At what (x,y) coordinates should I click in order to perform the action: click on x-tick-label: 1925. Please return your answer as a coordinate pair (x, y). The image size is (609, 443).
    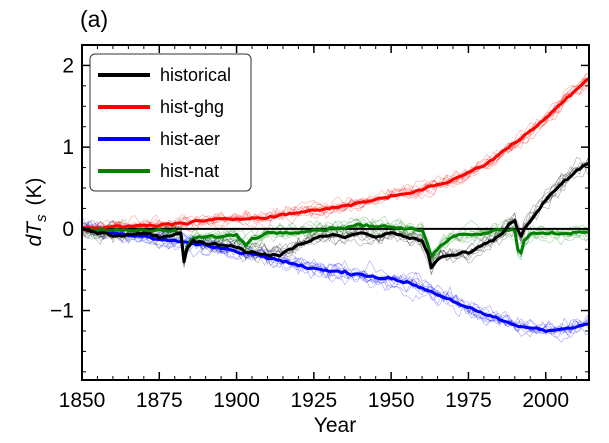
    Looking at the image, I should click on (314, 400).